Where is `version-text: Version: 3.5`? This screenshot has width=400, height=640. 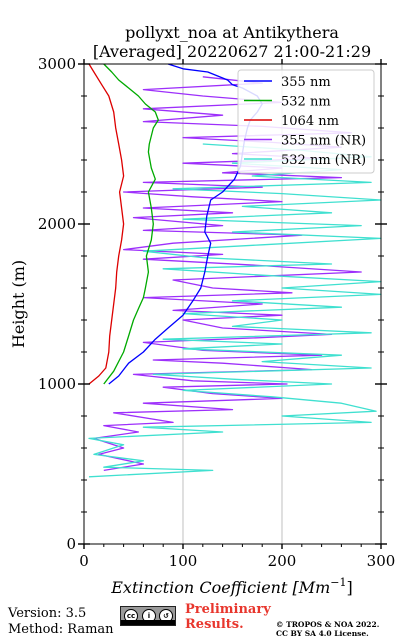
version-text: Version: 3.5 is located at coordinates (47, 613).